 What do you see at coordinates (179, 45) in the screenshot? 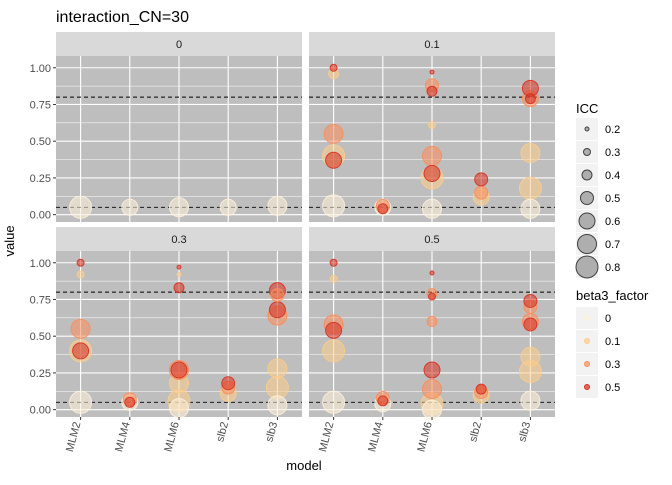
I see `facet-strip-label: 0` at bounding box center [179, 45].